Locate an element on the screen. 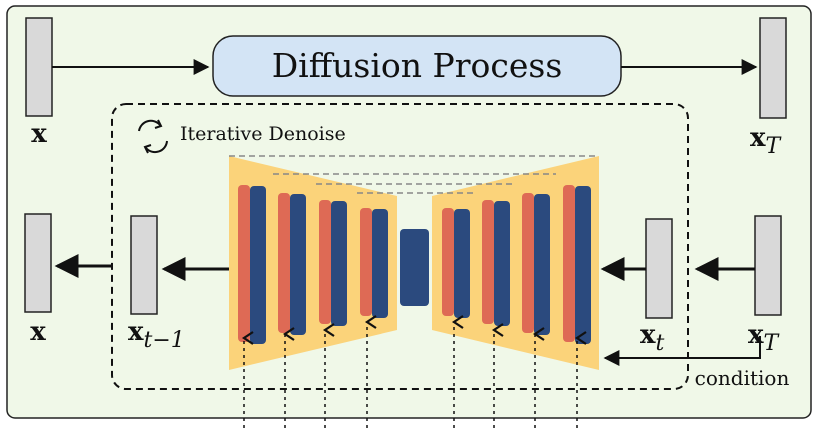  x-prev-label: xt−1 is located at coordinates (156, 335).